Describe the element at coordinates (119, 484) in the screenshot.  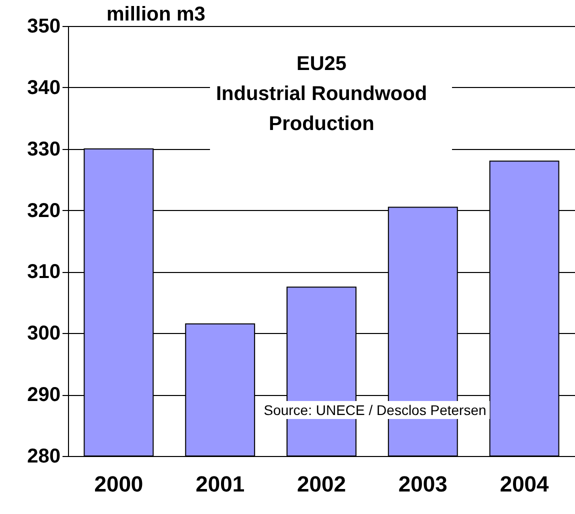
I see `x-tick-label: 2000` at that location.